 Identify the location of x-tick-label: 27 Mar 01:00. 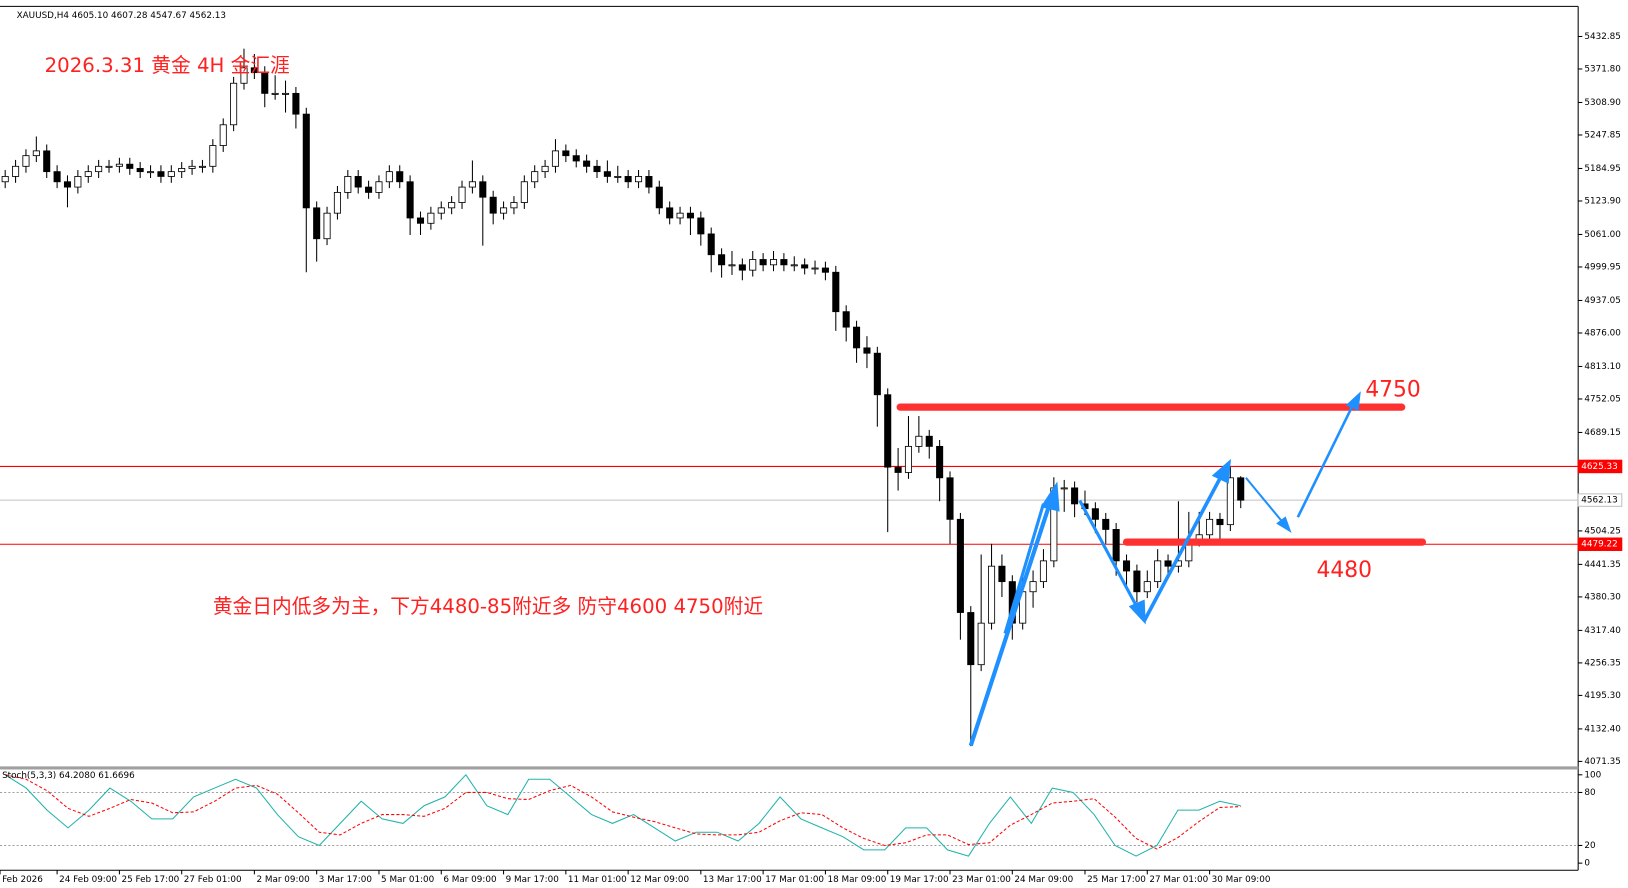
(1178, 880).